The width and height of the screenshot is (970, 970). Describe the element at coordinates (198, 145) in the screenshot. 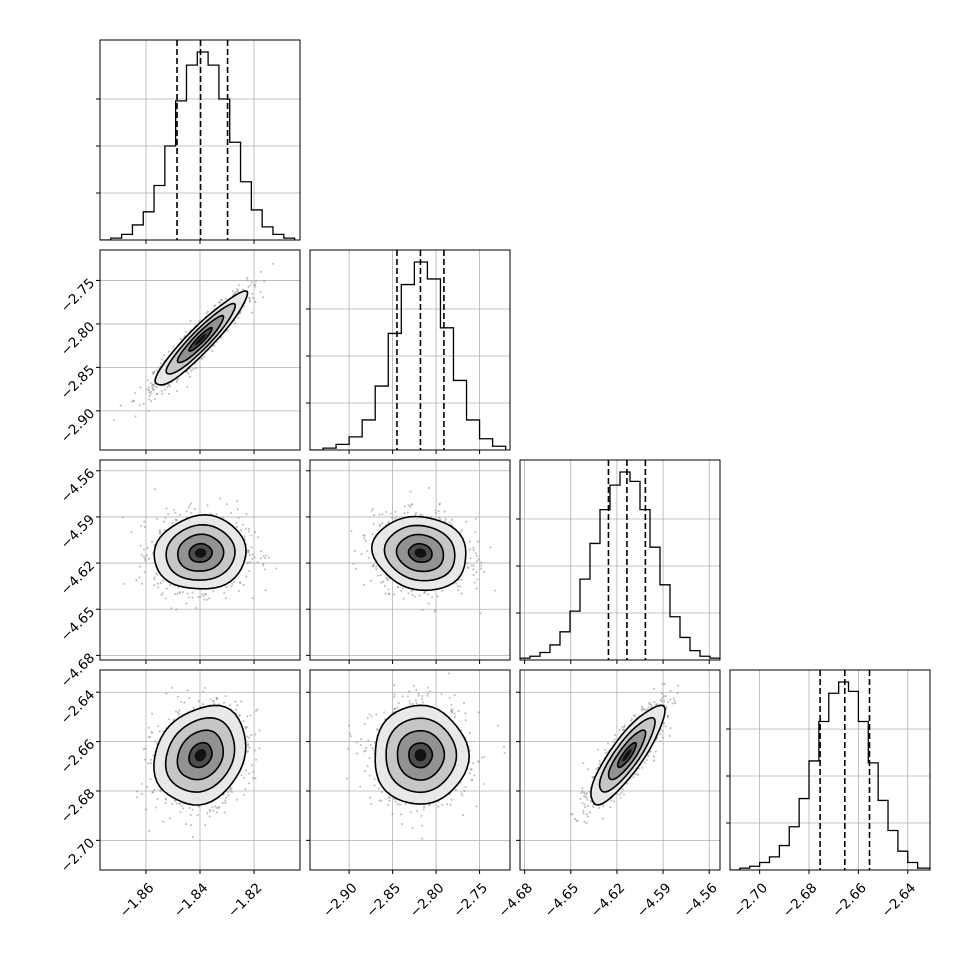

I see `histogram-step` at that location.